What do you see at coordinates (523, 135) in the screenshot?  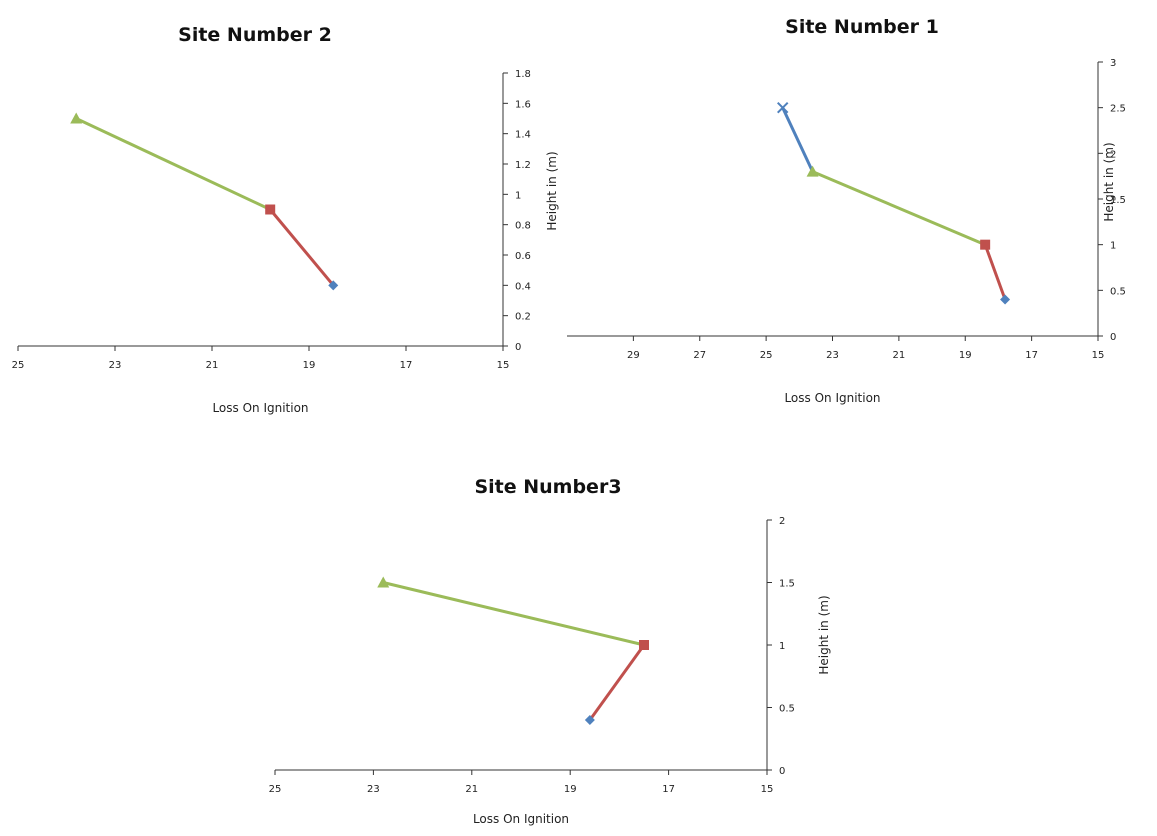 I see `y-tick-label: 1.4` at bounding box center [523, 135].